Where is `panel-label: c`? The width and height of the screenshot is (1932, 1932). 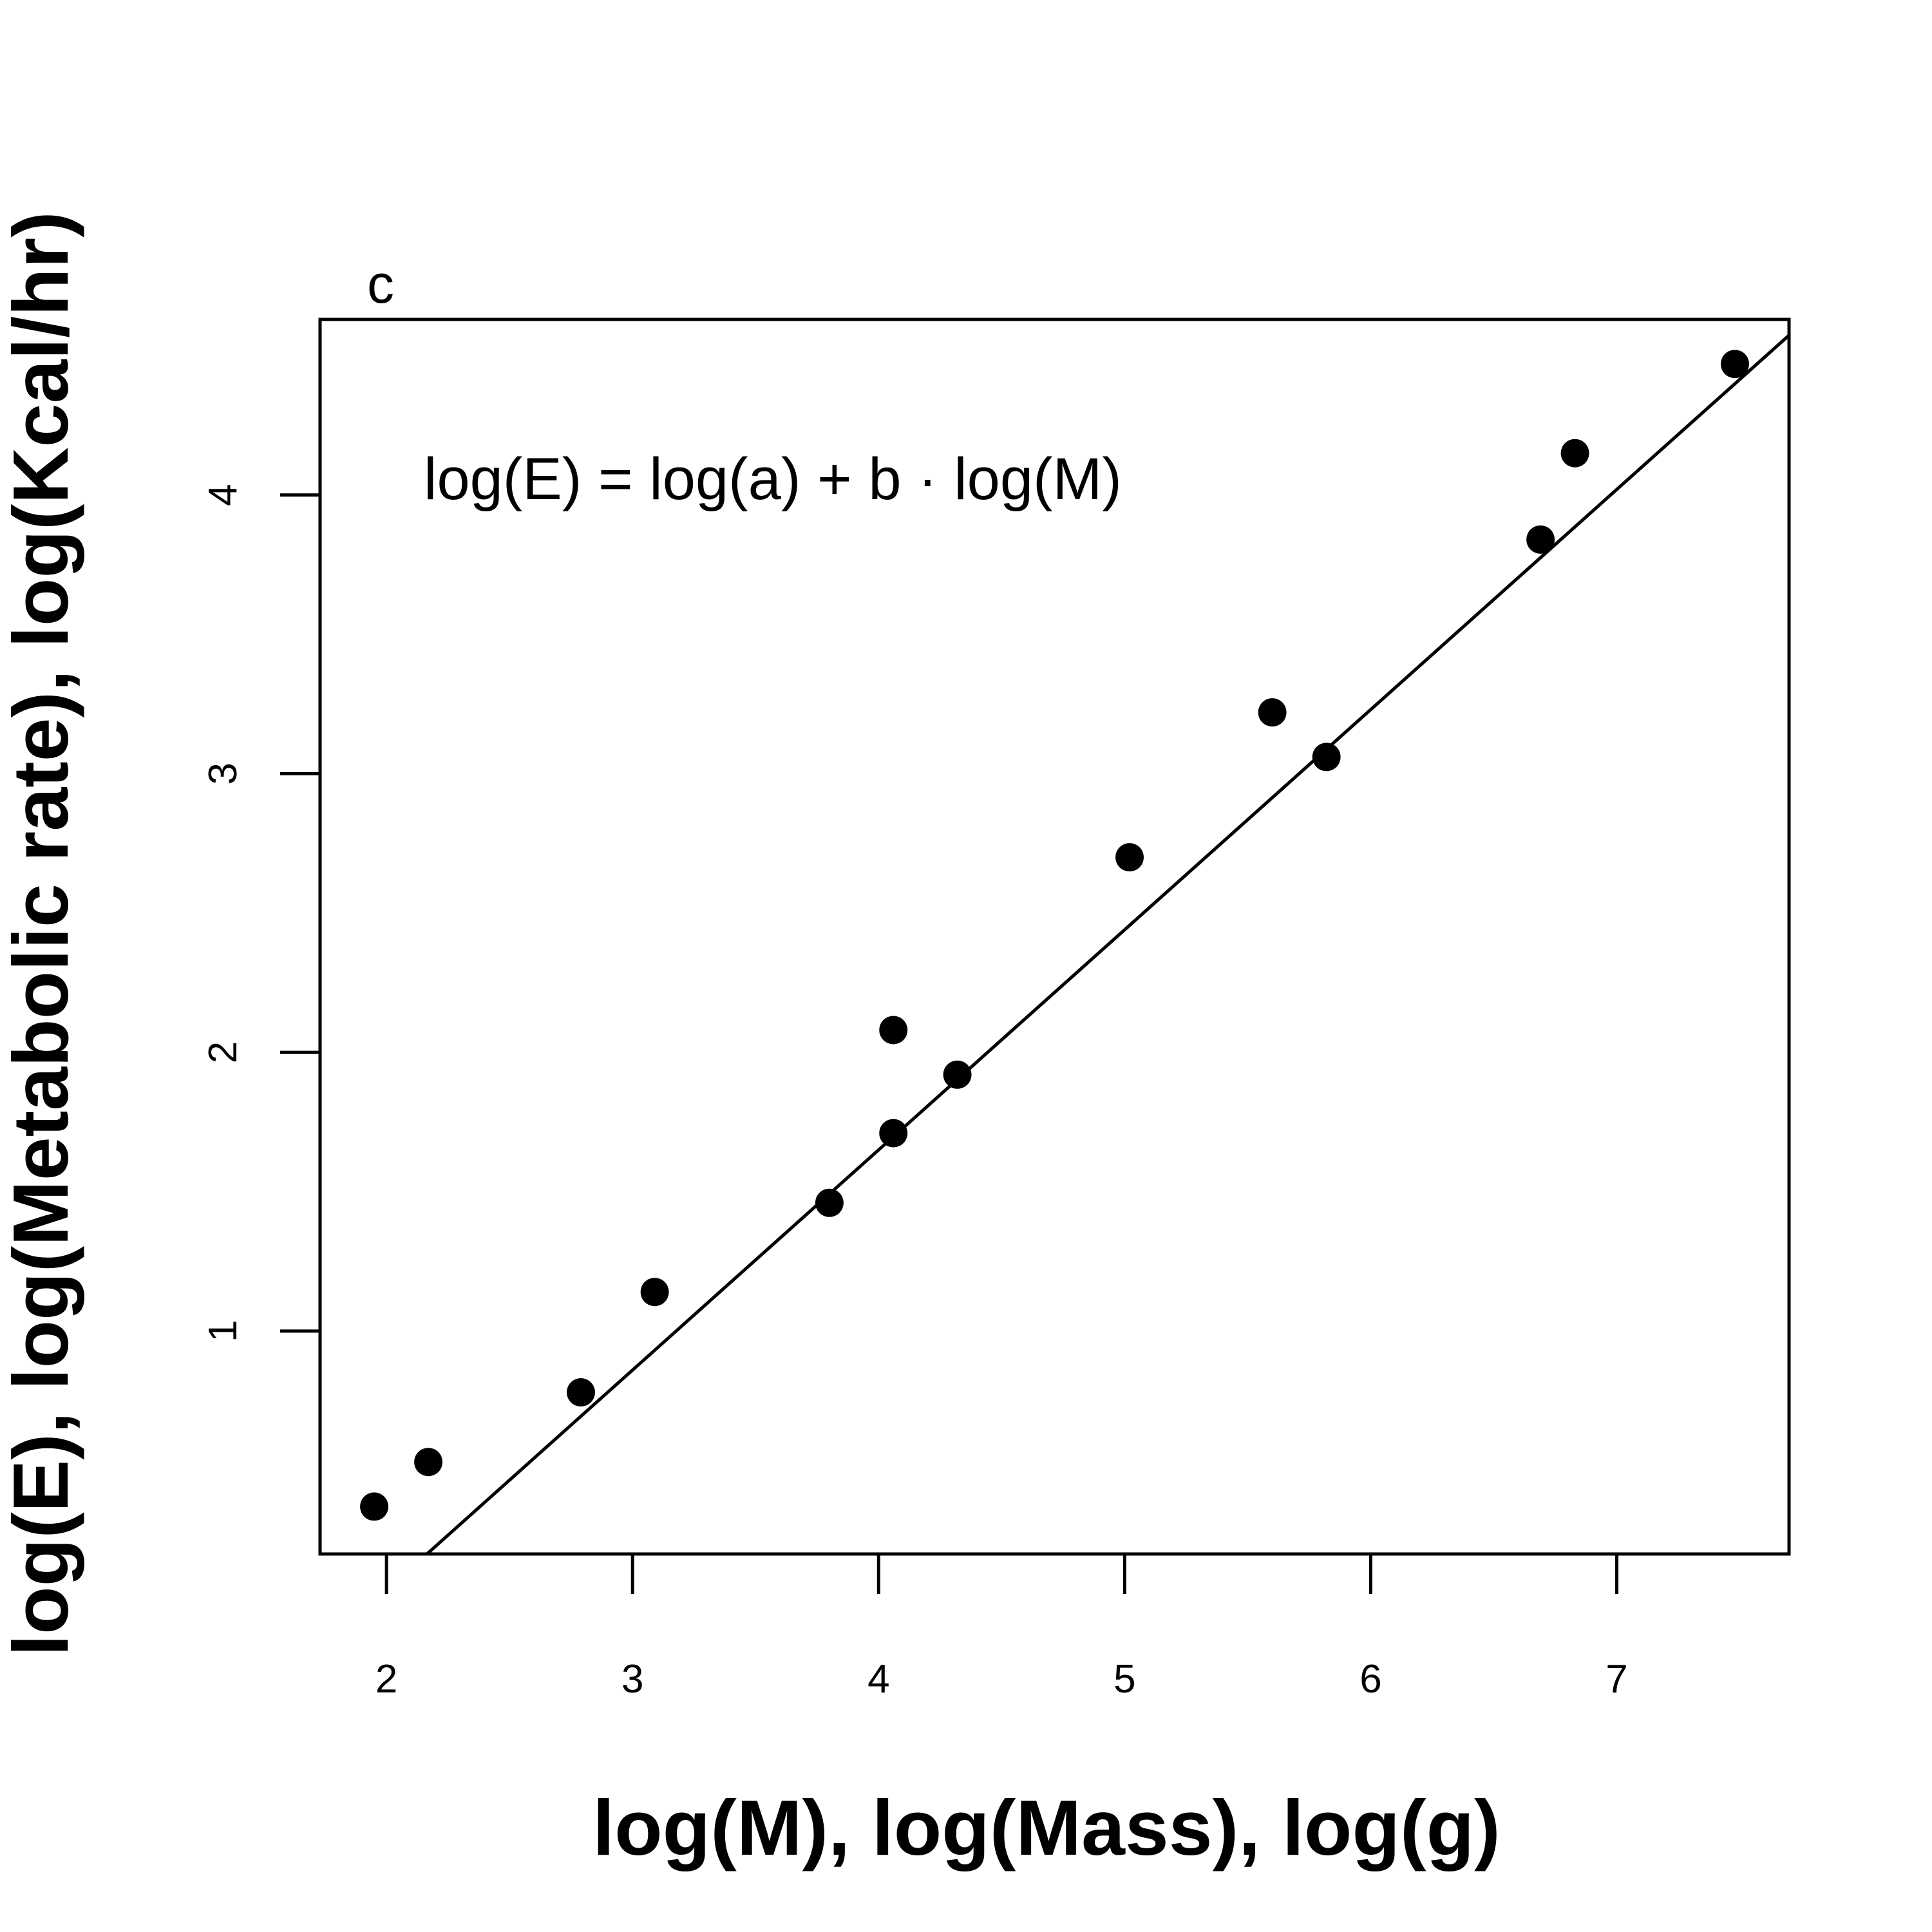 panel-label: c is located at coordinates (381, 284).